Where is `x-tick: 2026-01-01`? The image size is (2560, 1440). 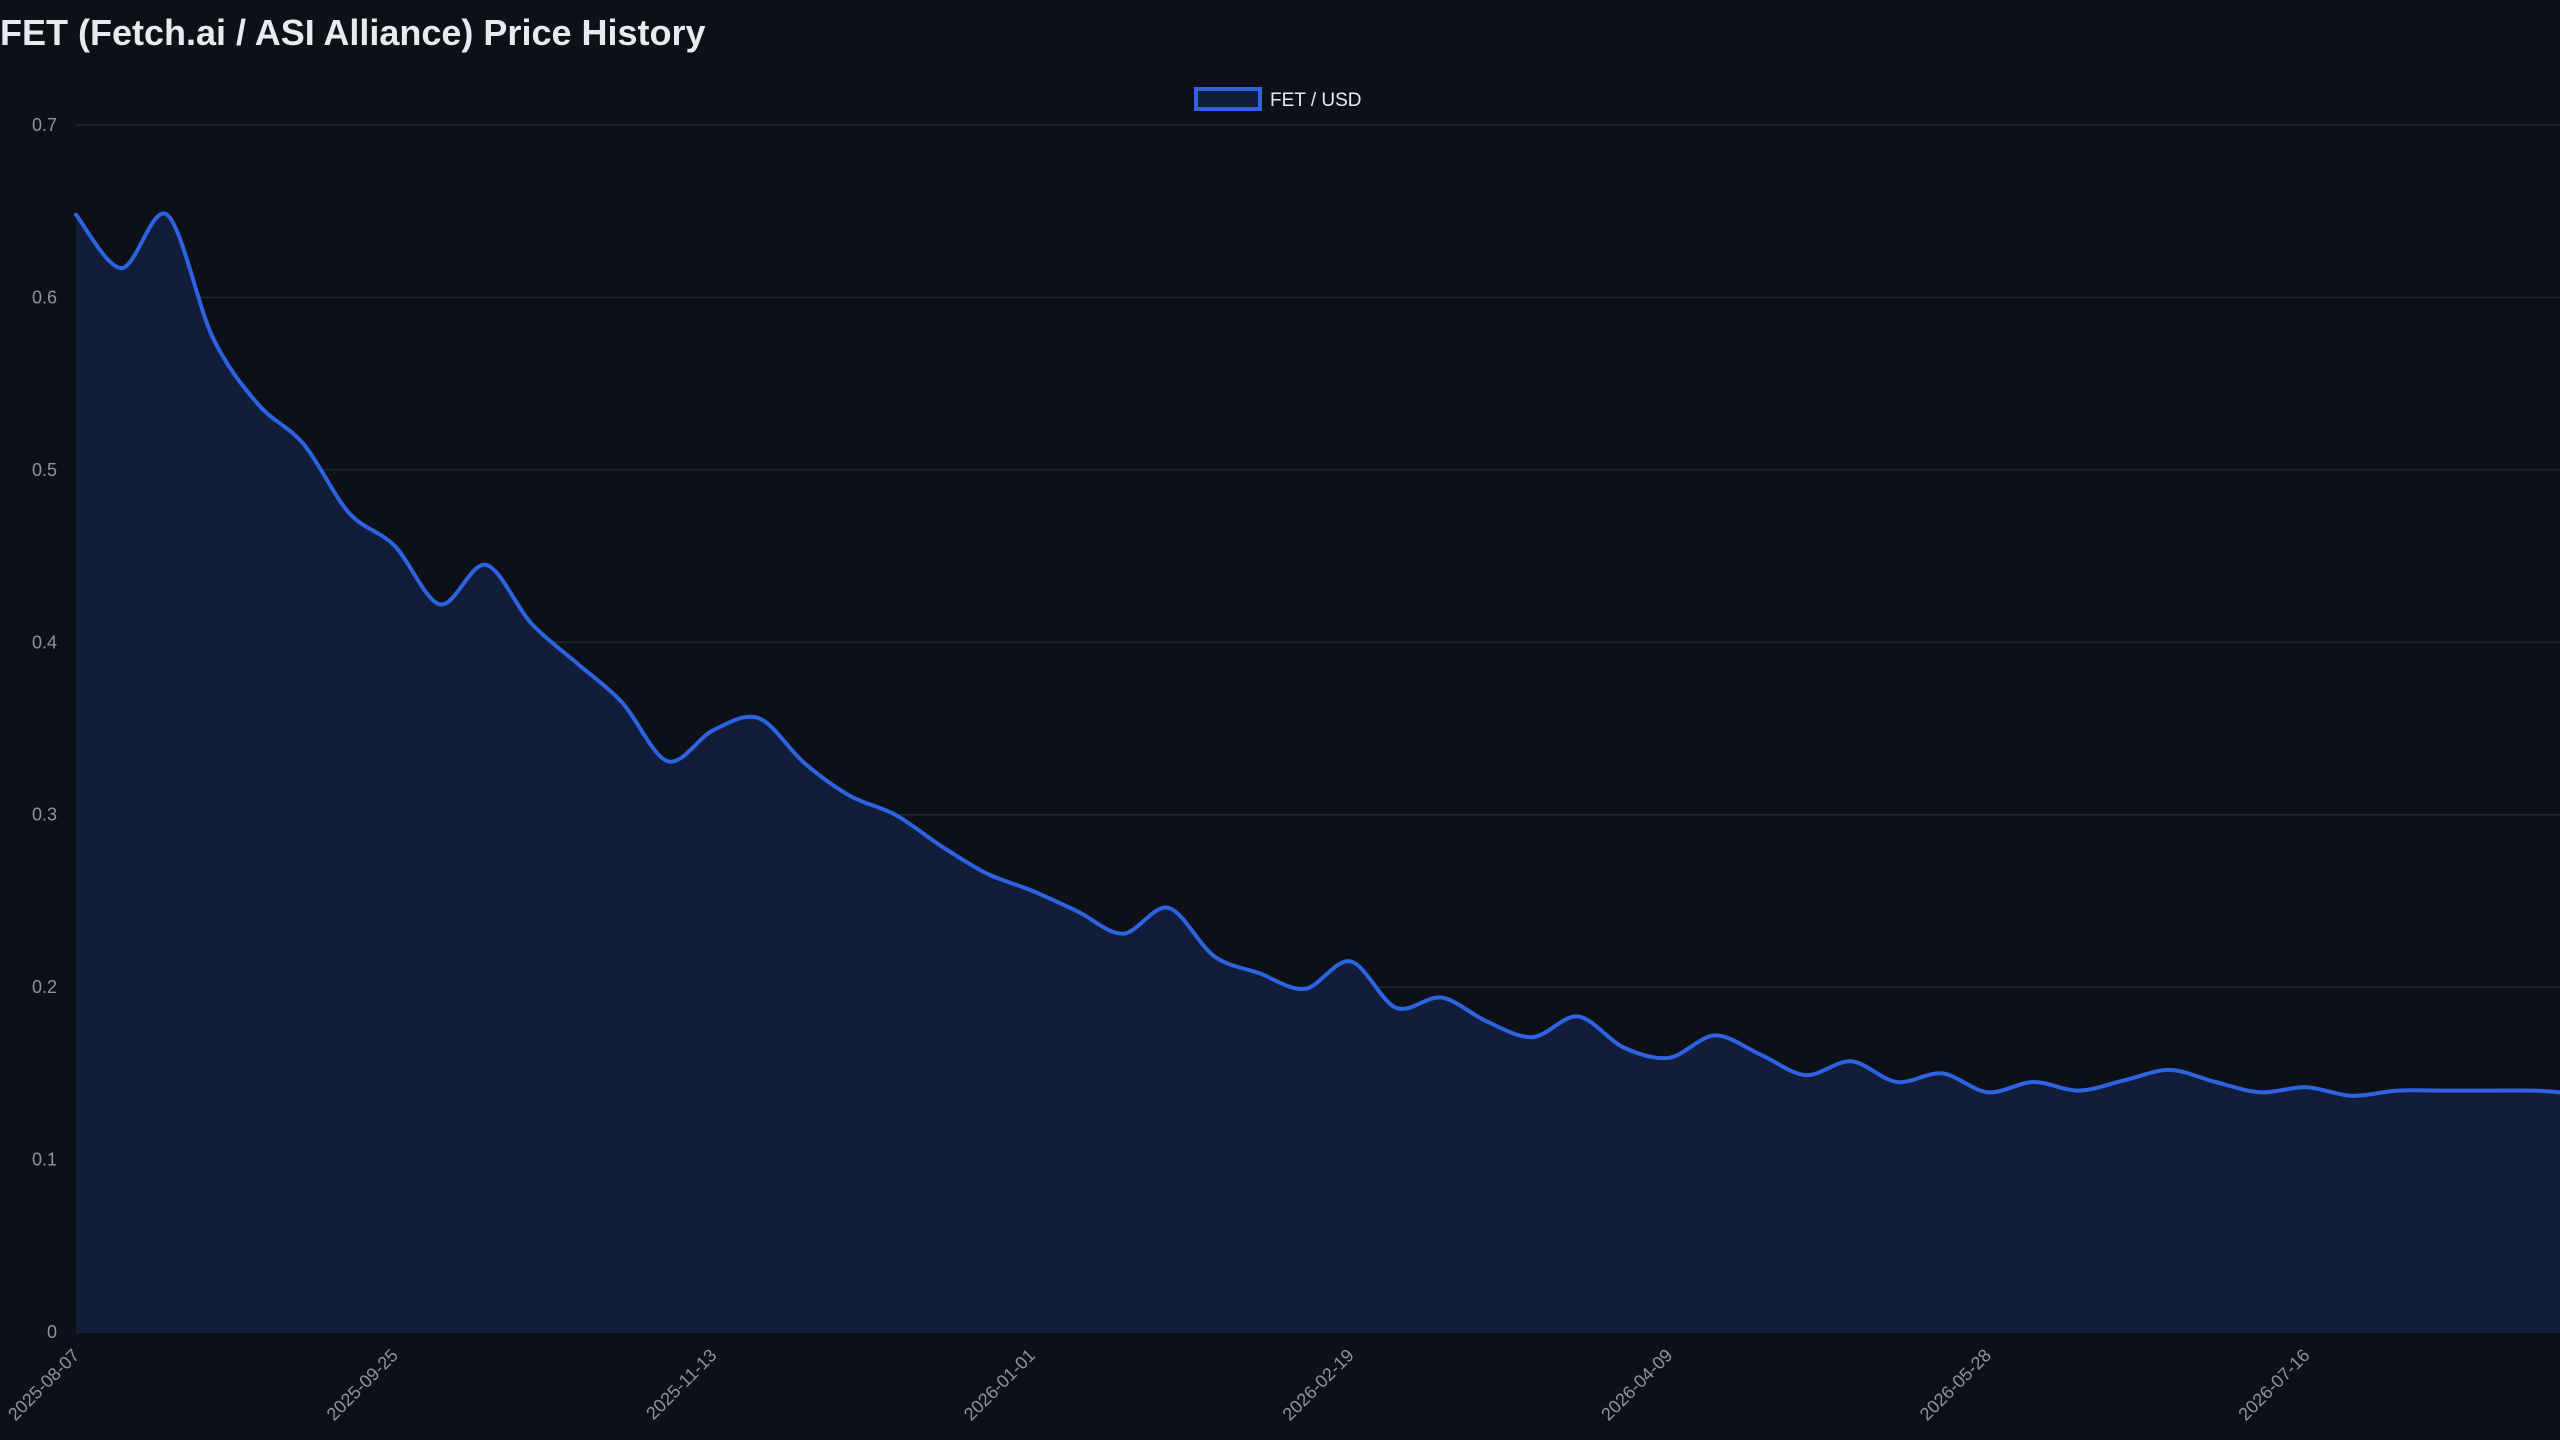 x-tick: 2026-01-01 is located at coordinates (999, 1384).